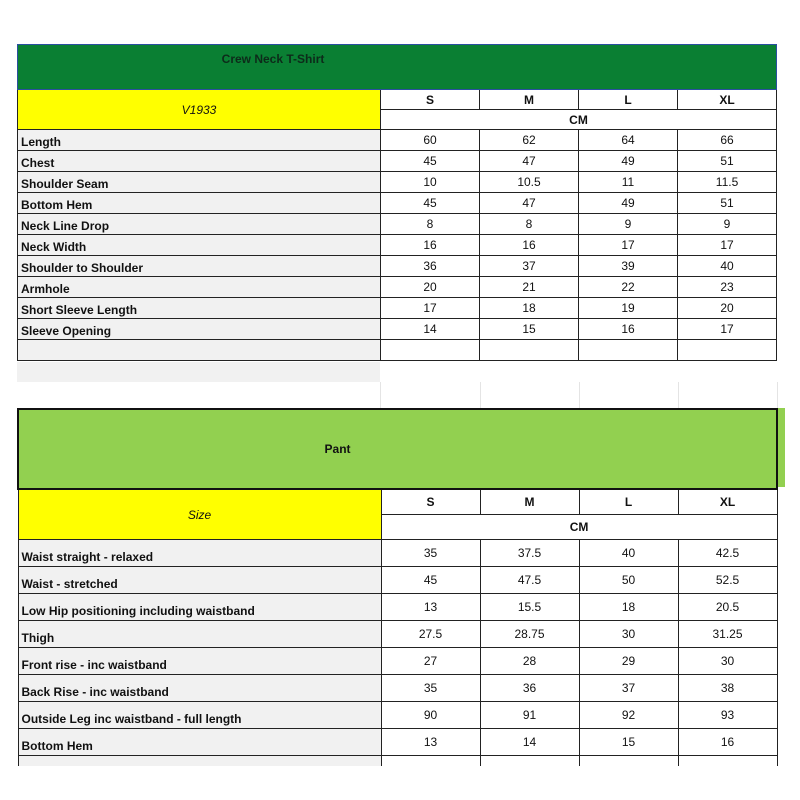 This screenshot has width=800, height=800. Describe the element at coordinates (529, 140) in the screenshot. I see `measurement-value: 62` at that location.